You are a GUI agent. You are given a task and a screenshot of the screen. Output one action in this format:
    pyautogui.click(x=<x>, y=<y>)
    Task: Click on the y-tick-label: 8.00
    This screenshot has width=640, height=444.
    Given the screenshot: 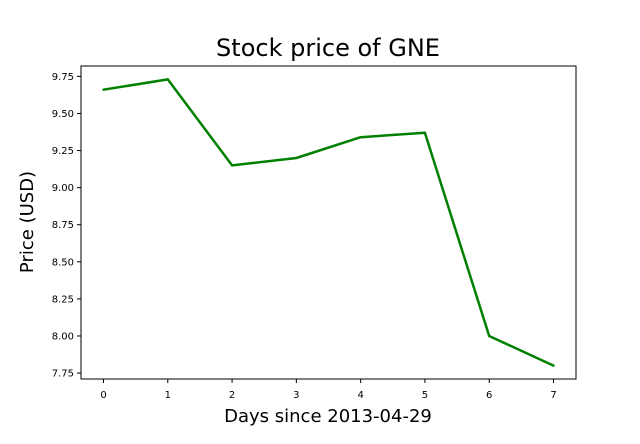 What is the action you would take?
    pyautogui.click(x=63, y=336)
    